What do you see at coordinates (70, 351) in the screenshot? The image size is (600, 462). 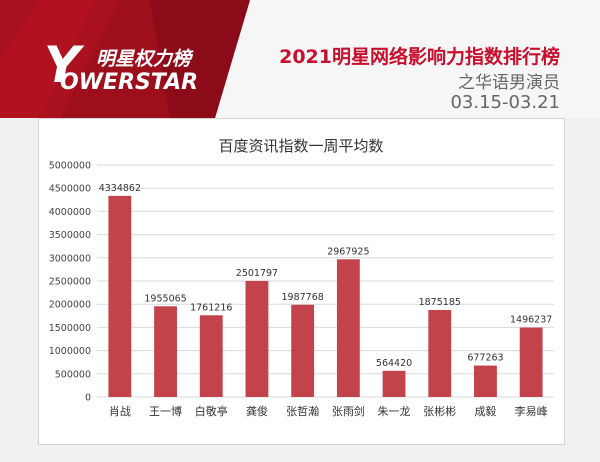 I see `y-tick-label: 1000000` at bounding box center [70, 351].